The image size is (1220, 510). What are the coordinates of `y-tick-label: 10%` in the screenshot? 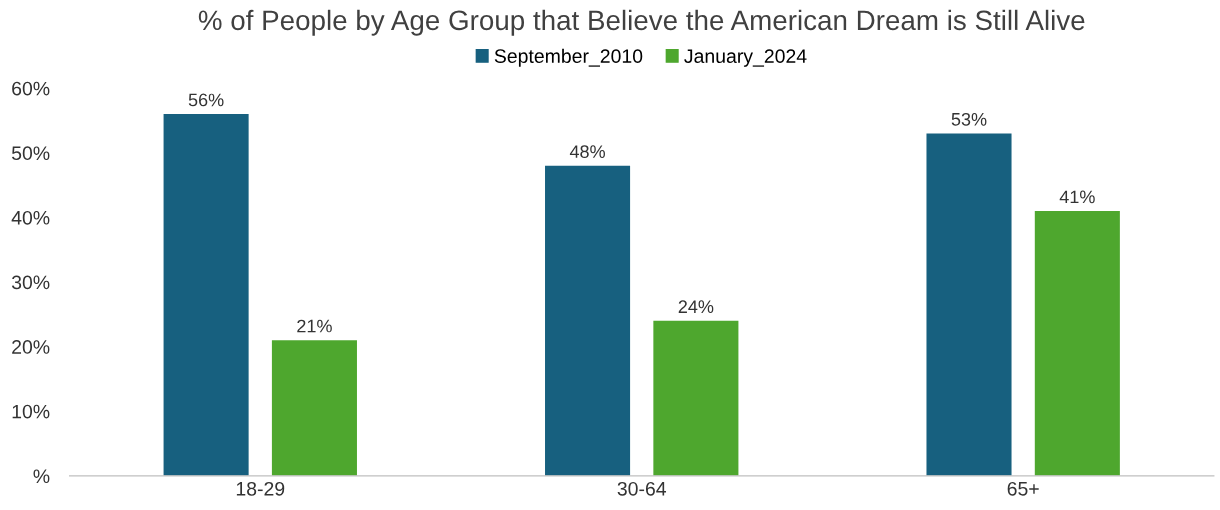 It's located at (31, 411).